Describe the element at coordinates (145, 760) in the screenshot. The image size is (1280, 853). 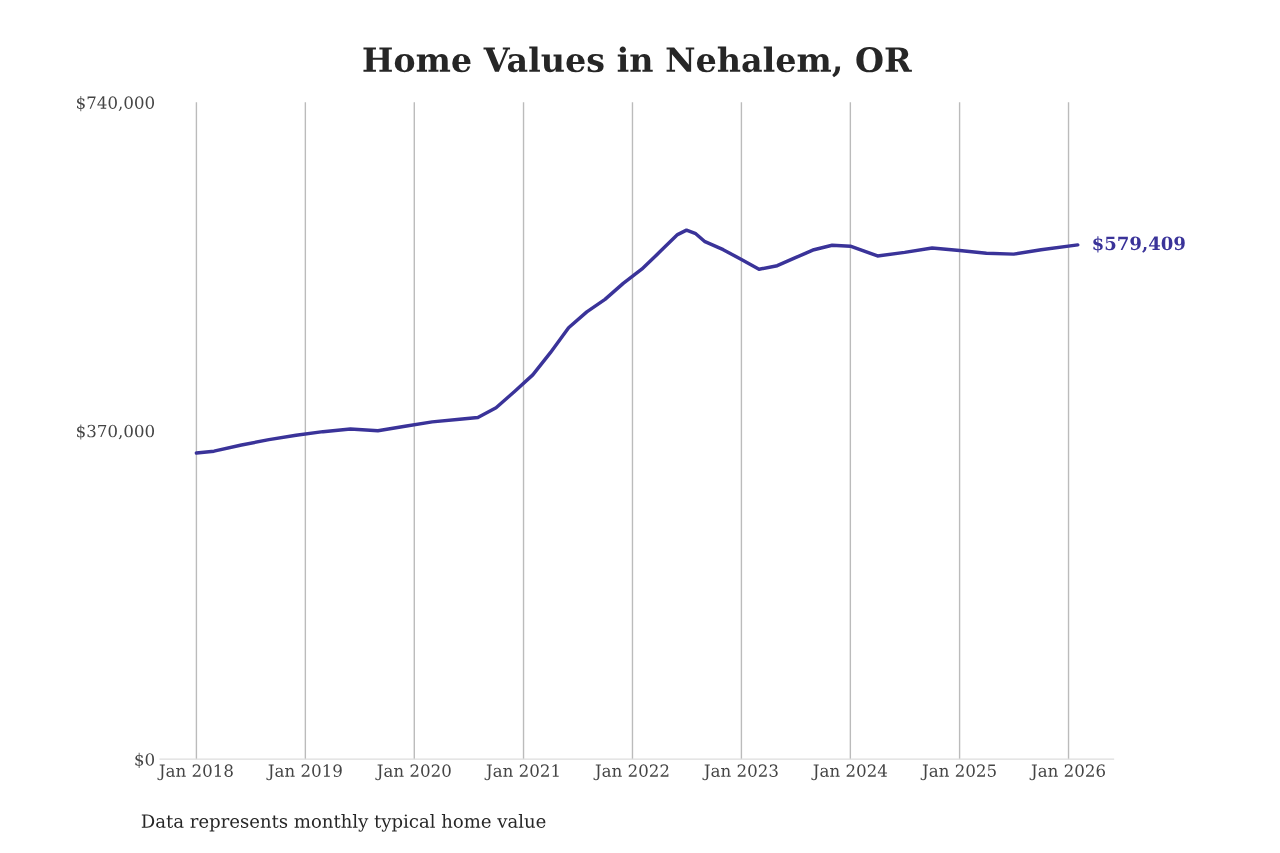
I see `y-tick-label: $0` at that location.